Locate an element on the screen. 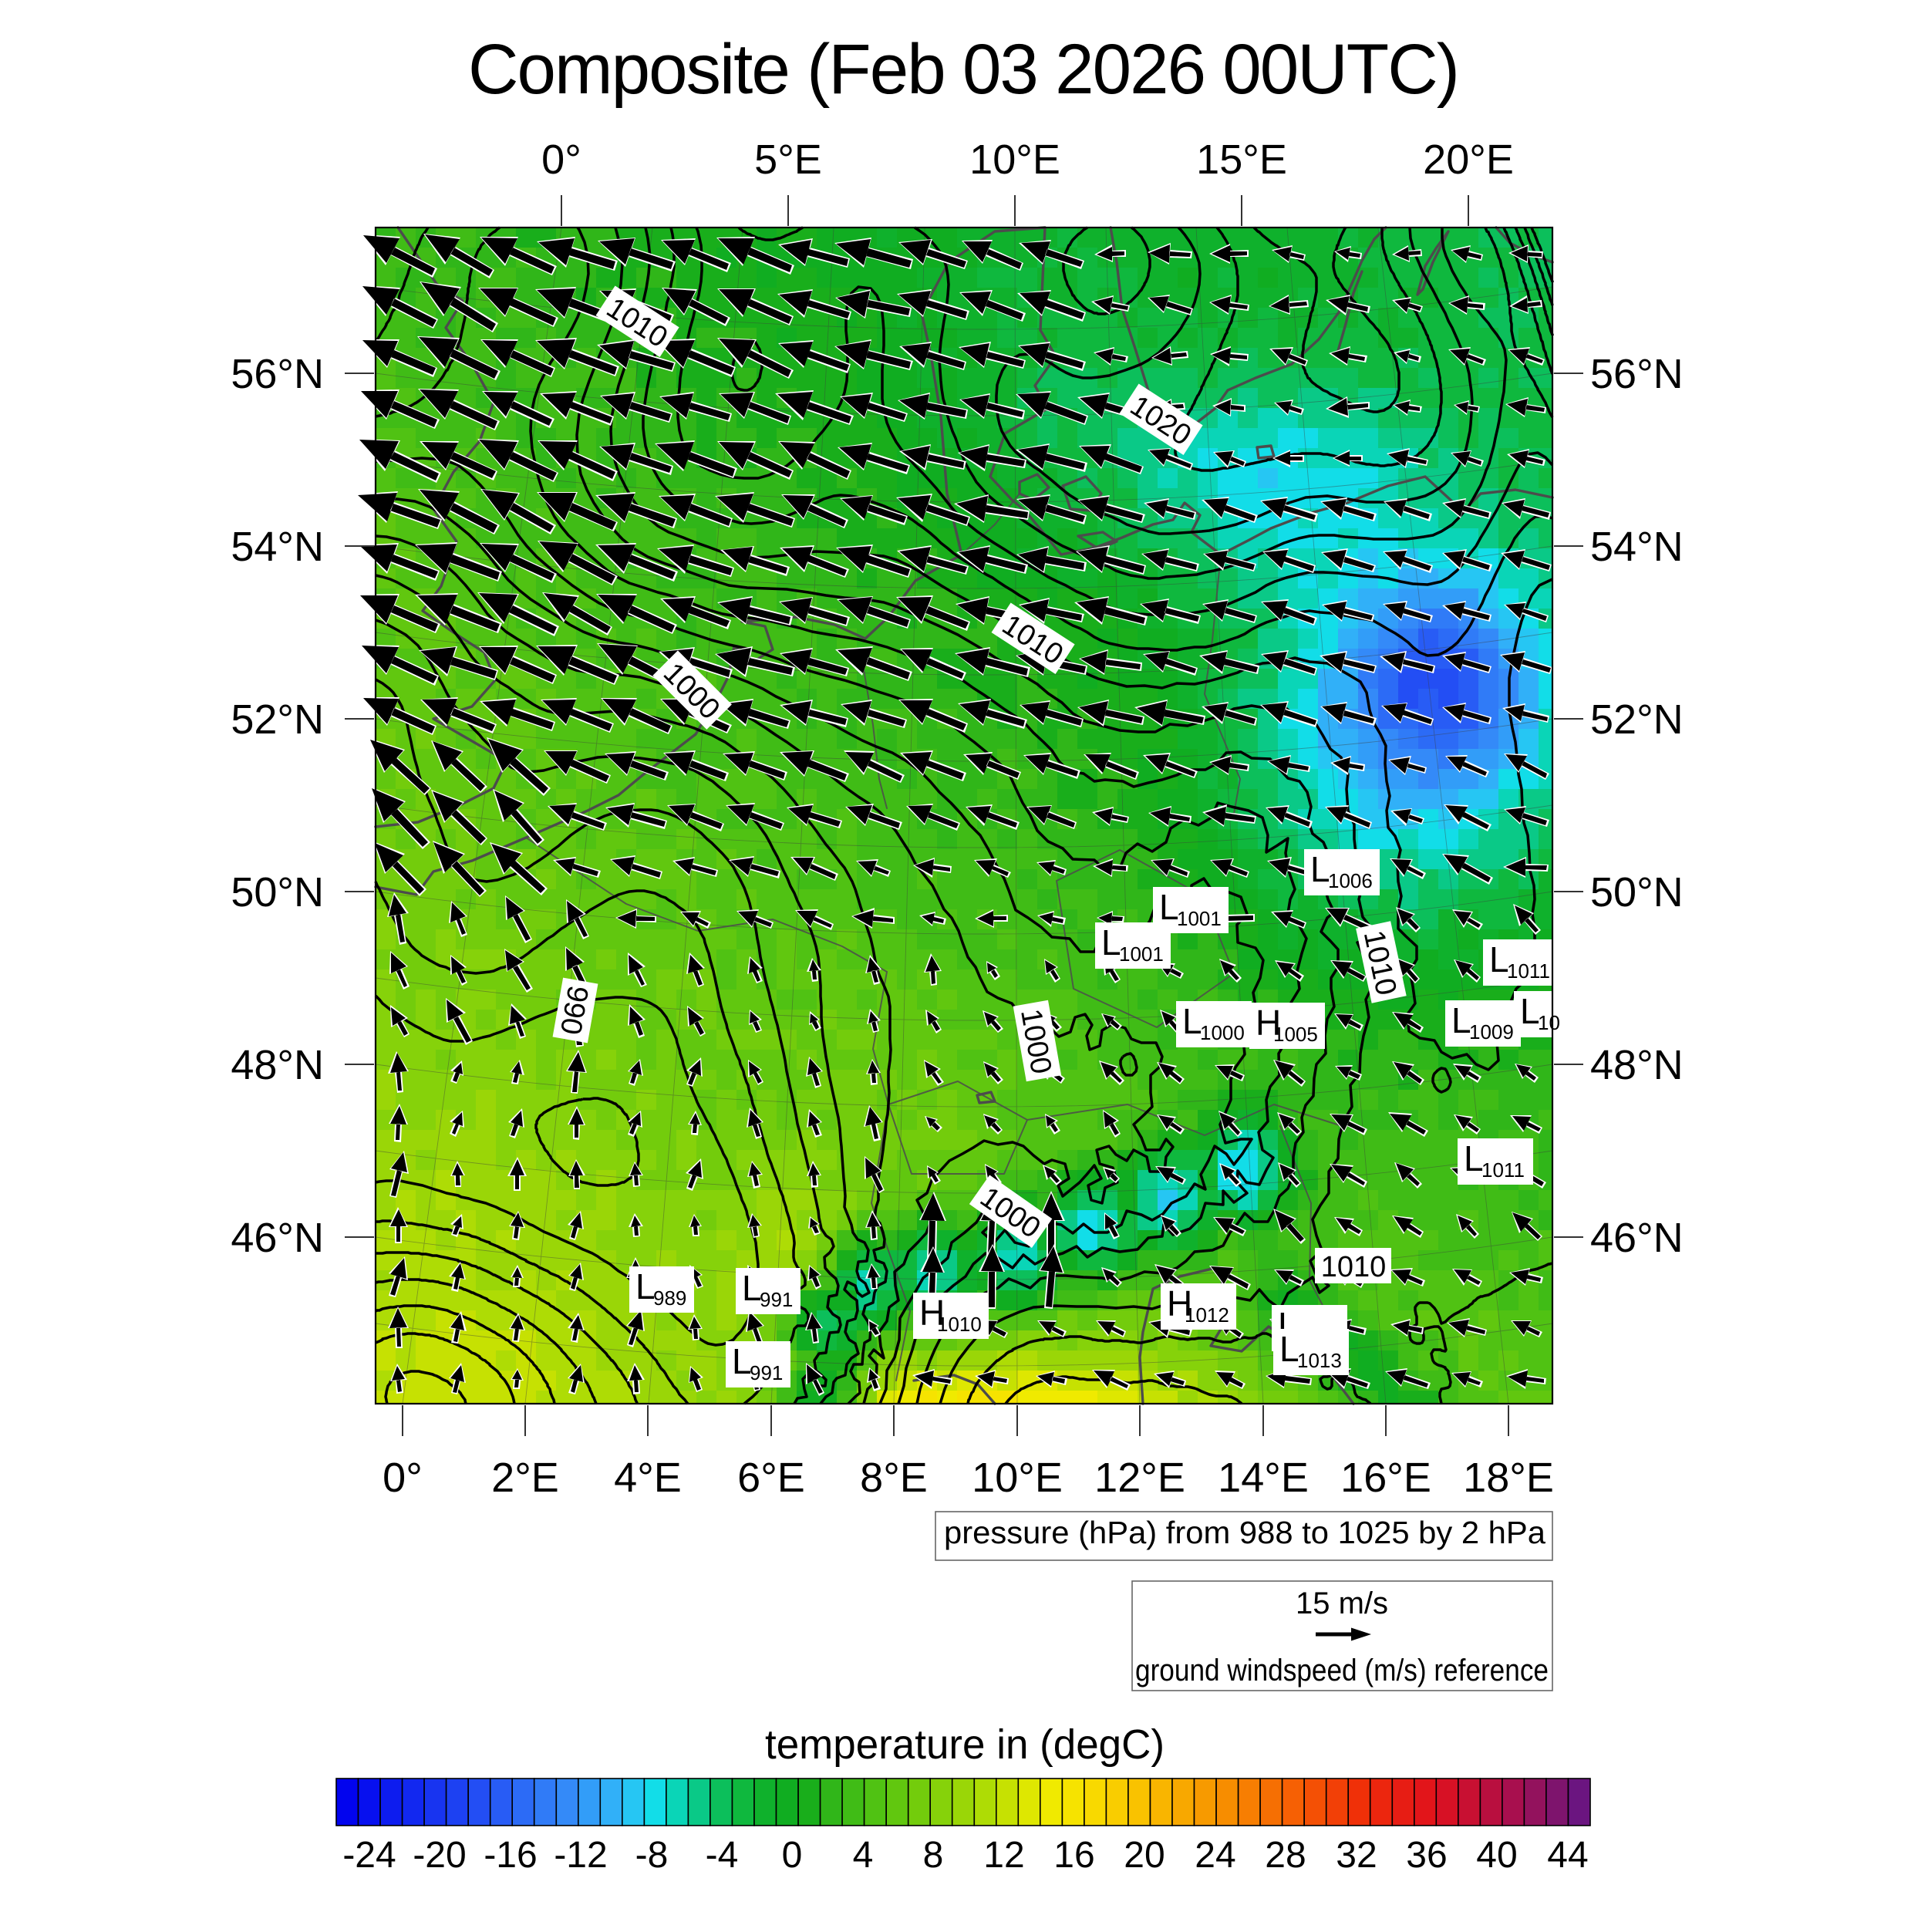  svg-text: 16 is located at coordinates (1073, 1855).